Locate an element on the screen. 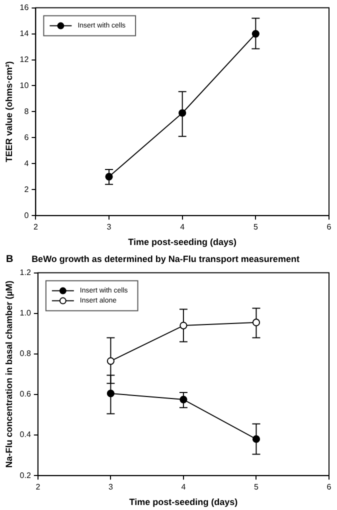 The width and height of the screenshot is (337, 510). y-tick-label: 0.6 is located at coordinates (26, 394).